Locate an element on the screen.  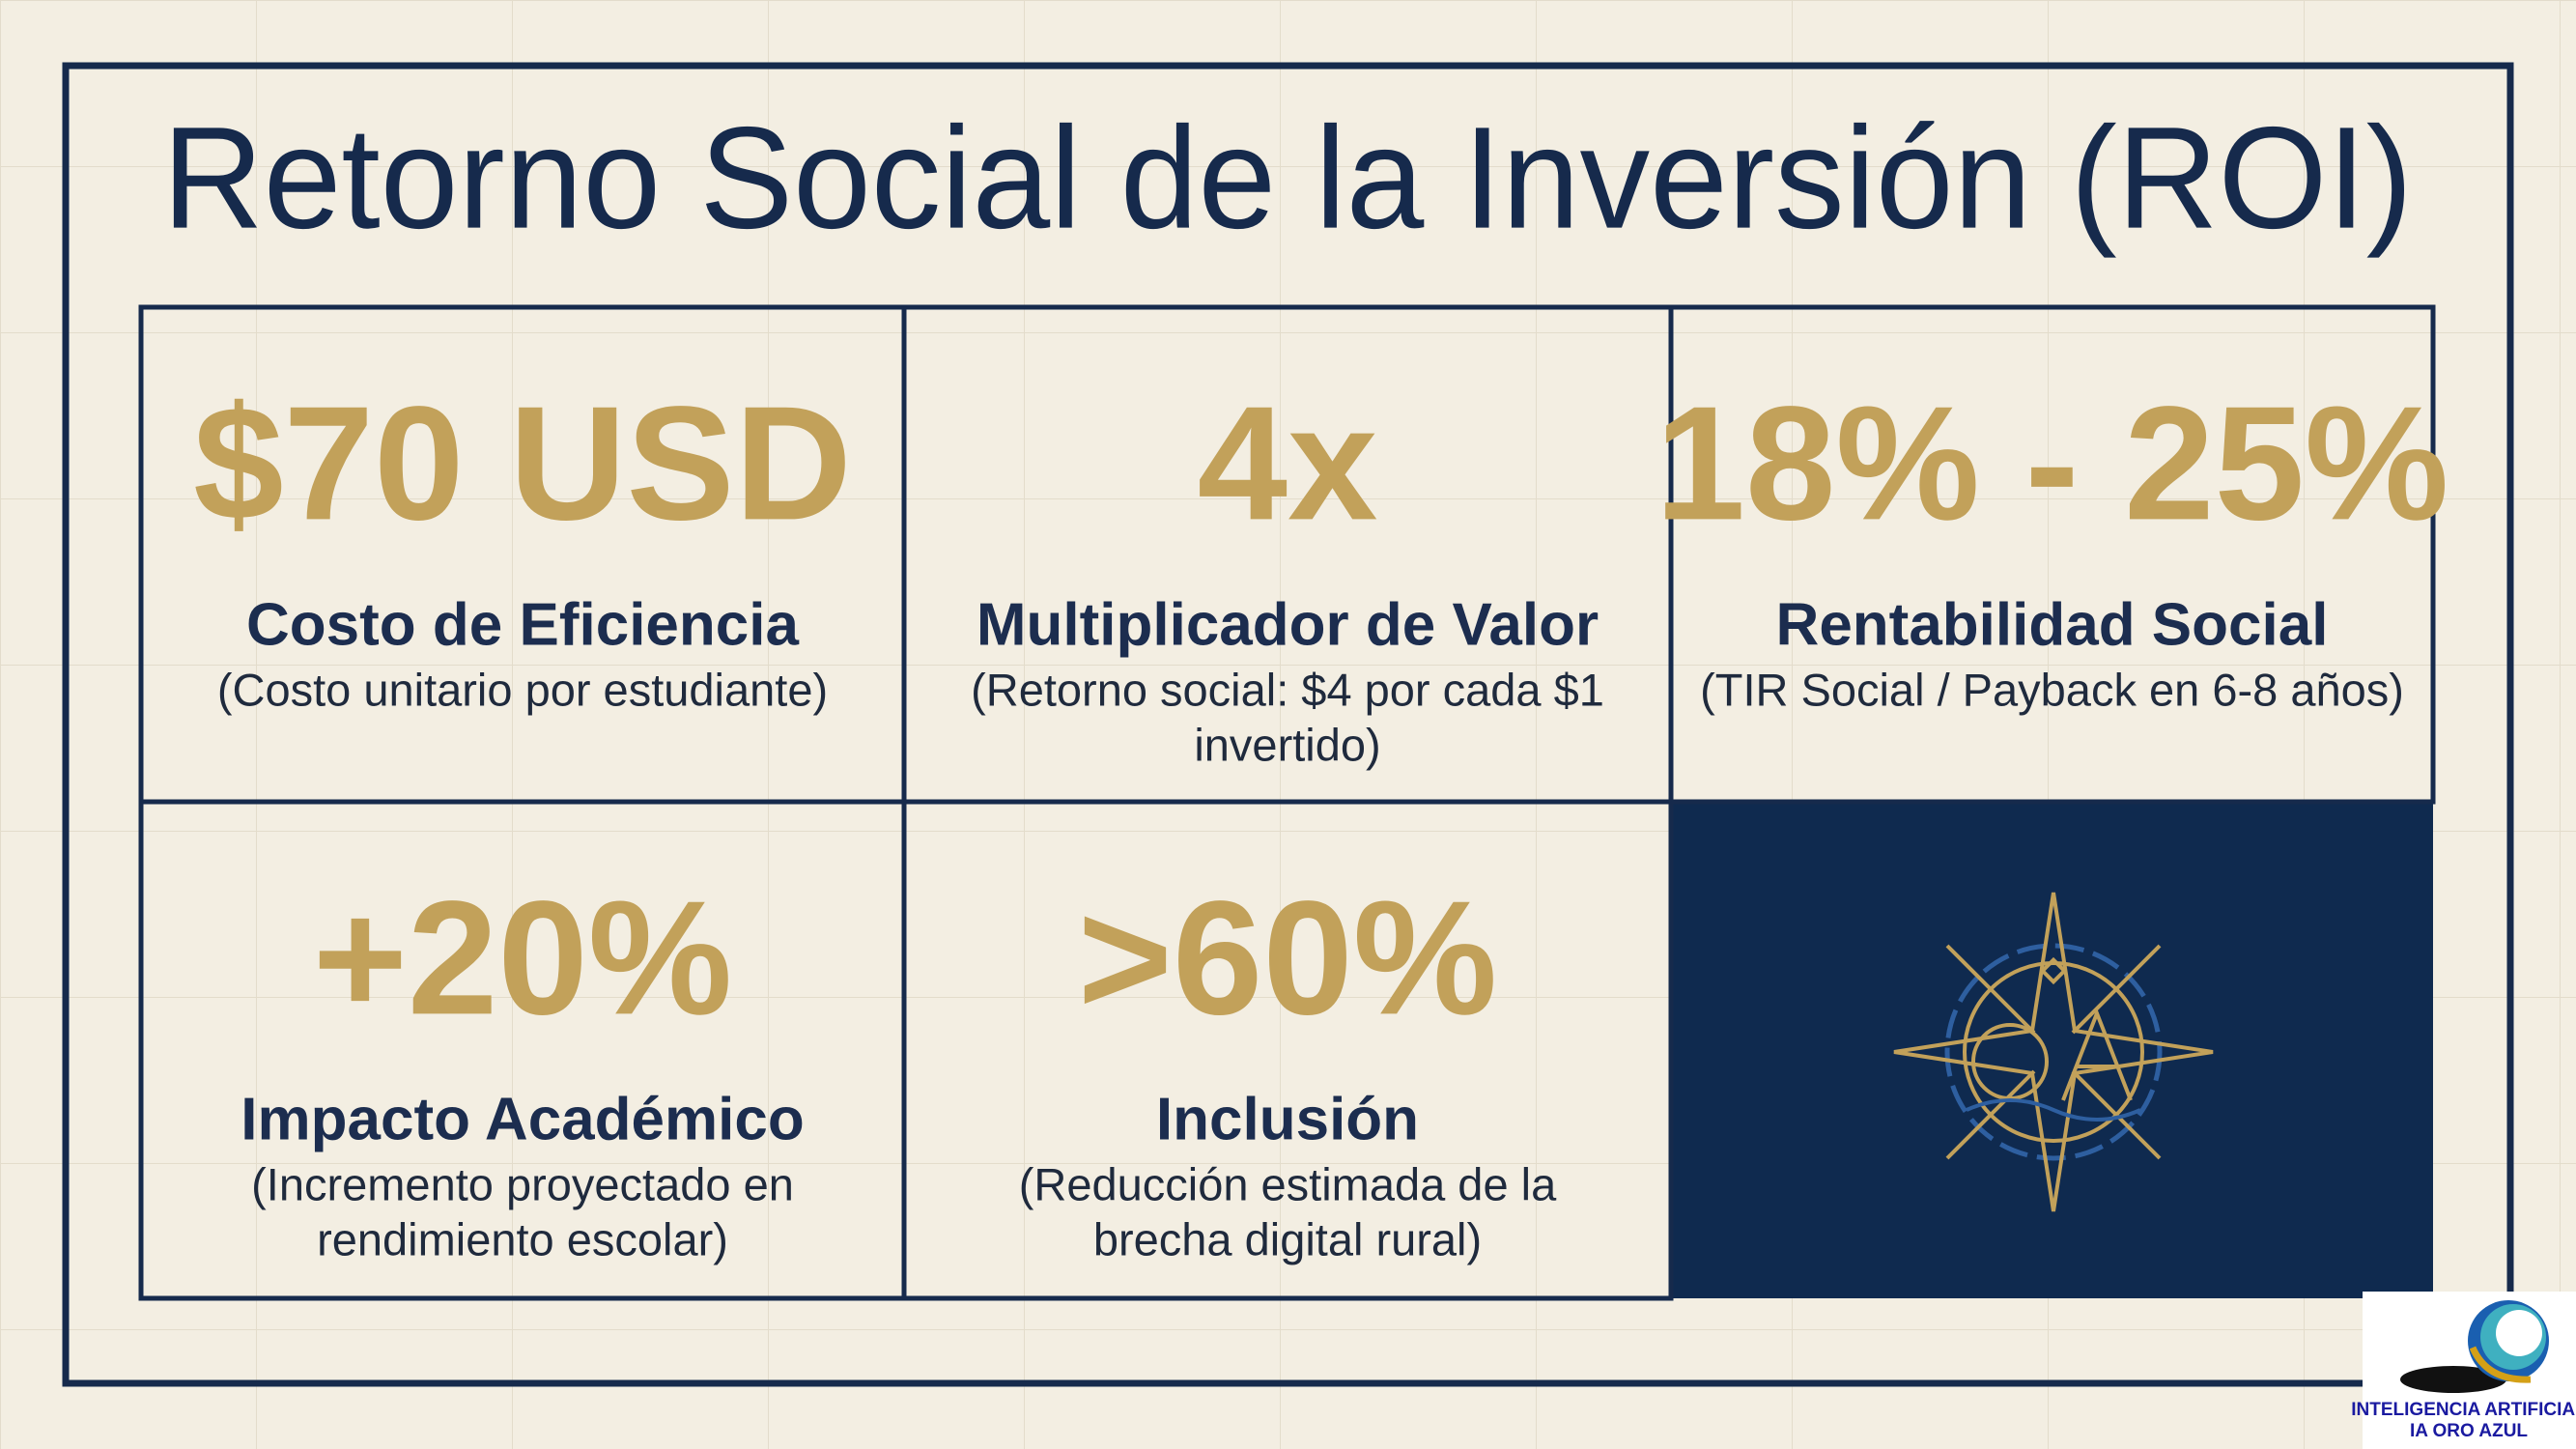
card-description: brecha digital rural) is located at coordinates (1287, 1238).